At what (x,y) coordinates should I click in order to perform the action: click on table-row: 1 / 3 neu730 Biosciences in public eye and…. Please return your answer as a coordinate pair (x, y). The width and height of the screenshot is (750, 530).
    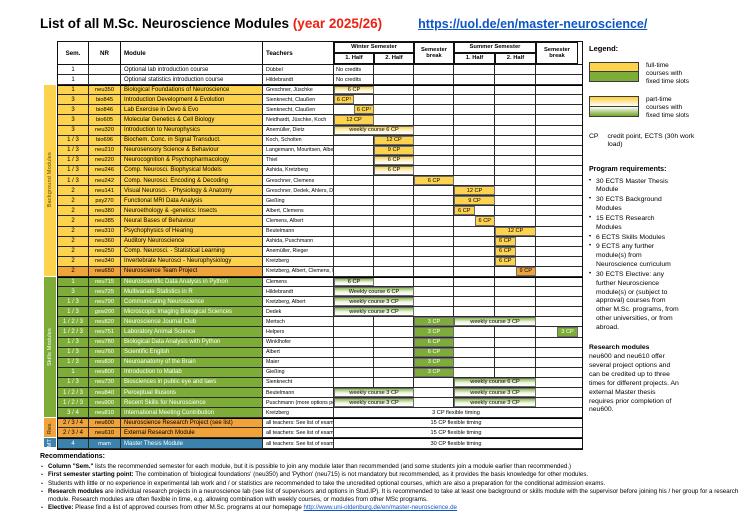
    Looking at the image, I should click on (320, 382).